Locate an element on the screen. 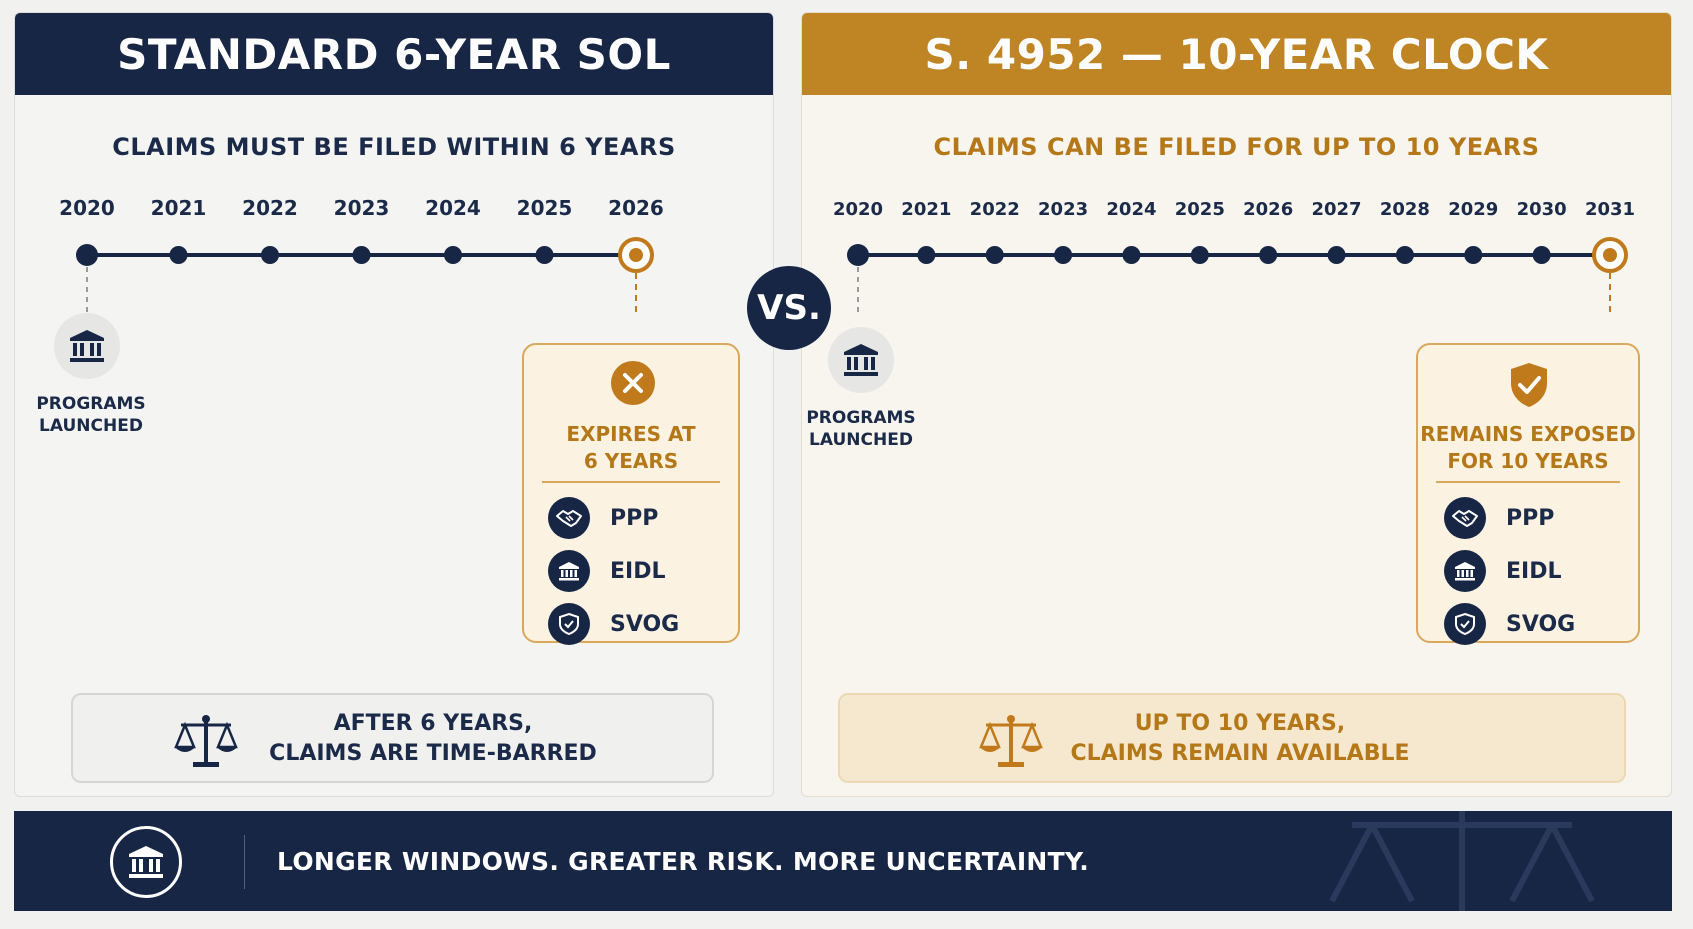  right-year-label: 2020 is located at coordinates (858, 209).